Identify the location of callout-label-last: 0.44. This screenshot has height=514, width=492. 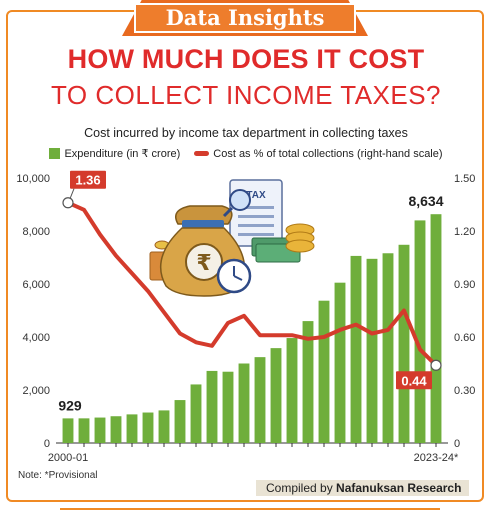
(414, 380).